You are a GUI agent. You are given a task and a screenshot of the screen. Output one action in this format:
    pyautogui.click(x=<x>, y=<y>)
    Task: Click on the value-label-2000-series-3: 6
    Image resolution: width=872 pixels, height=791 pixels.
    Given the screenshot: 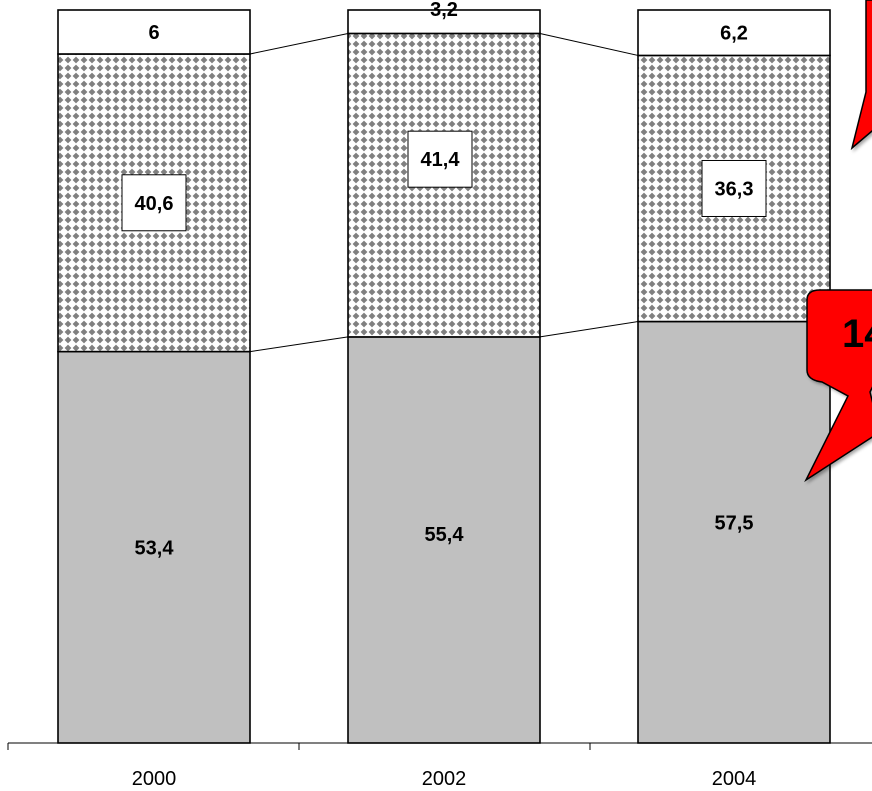 What is the action you would take?
    pyautogui.click(x=153, y=33)
    